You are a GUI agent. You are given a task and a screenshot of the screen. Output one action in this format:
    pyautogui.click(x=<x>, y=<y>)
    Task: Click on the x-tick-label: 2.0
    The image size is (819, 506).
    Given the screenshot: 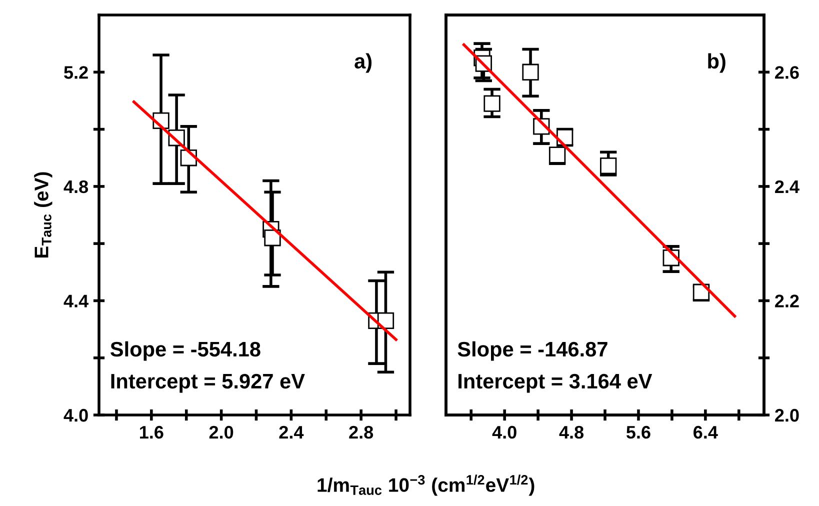 What is the action you would take?
    pyautogui.click(x=221, y=432)
    